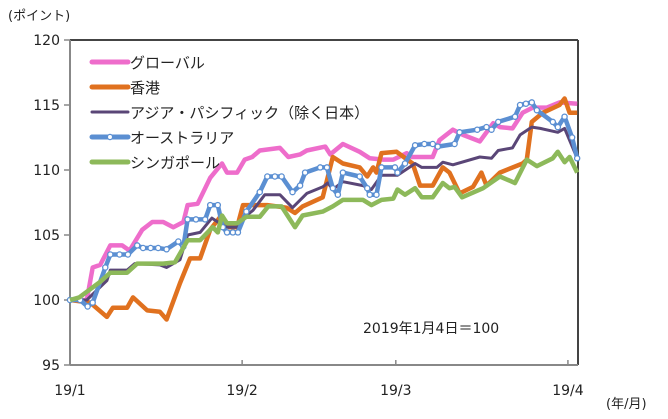 This screenshot has height=419, width=668. Describe the element at coordinates (51, 366) in the screenshot. I see `y-tick-label: 95` at that location.